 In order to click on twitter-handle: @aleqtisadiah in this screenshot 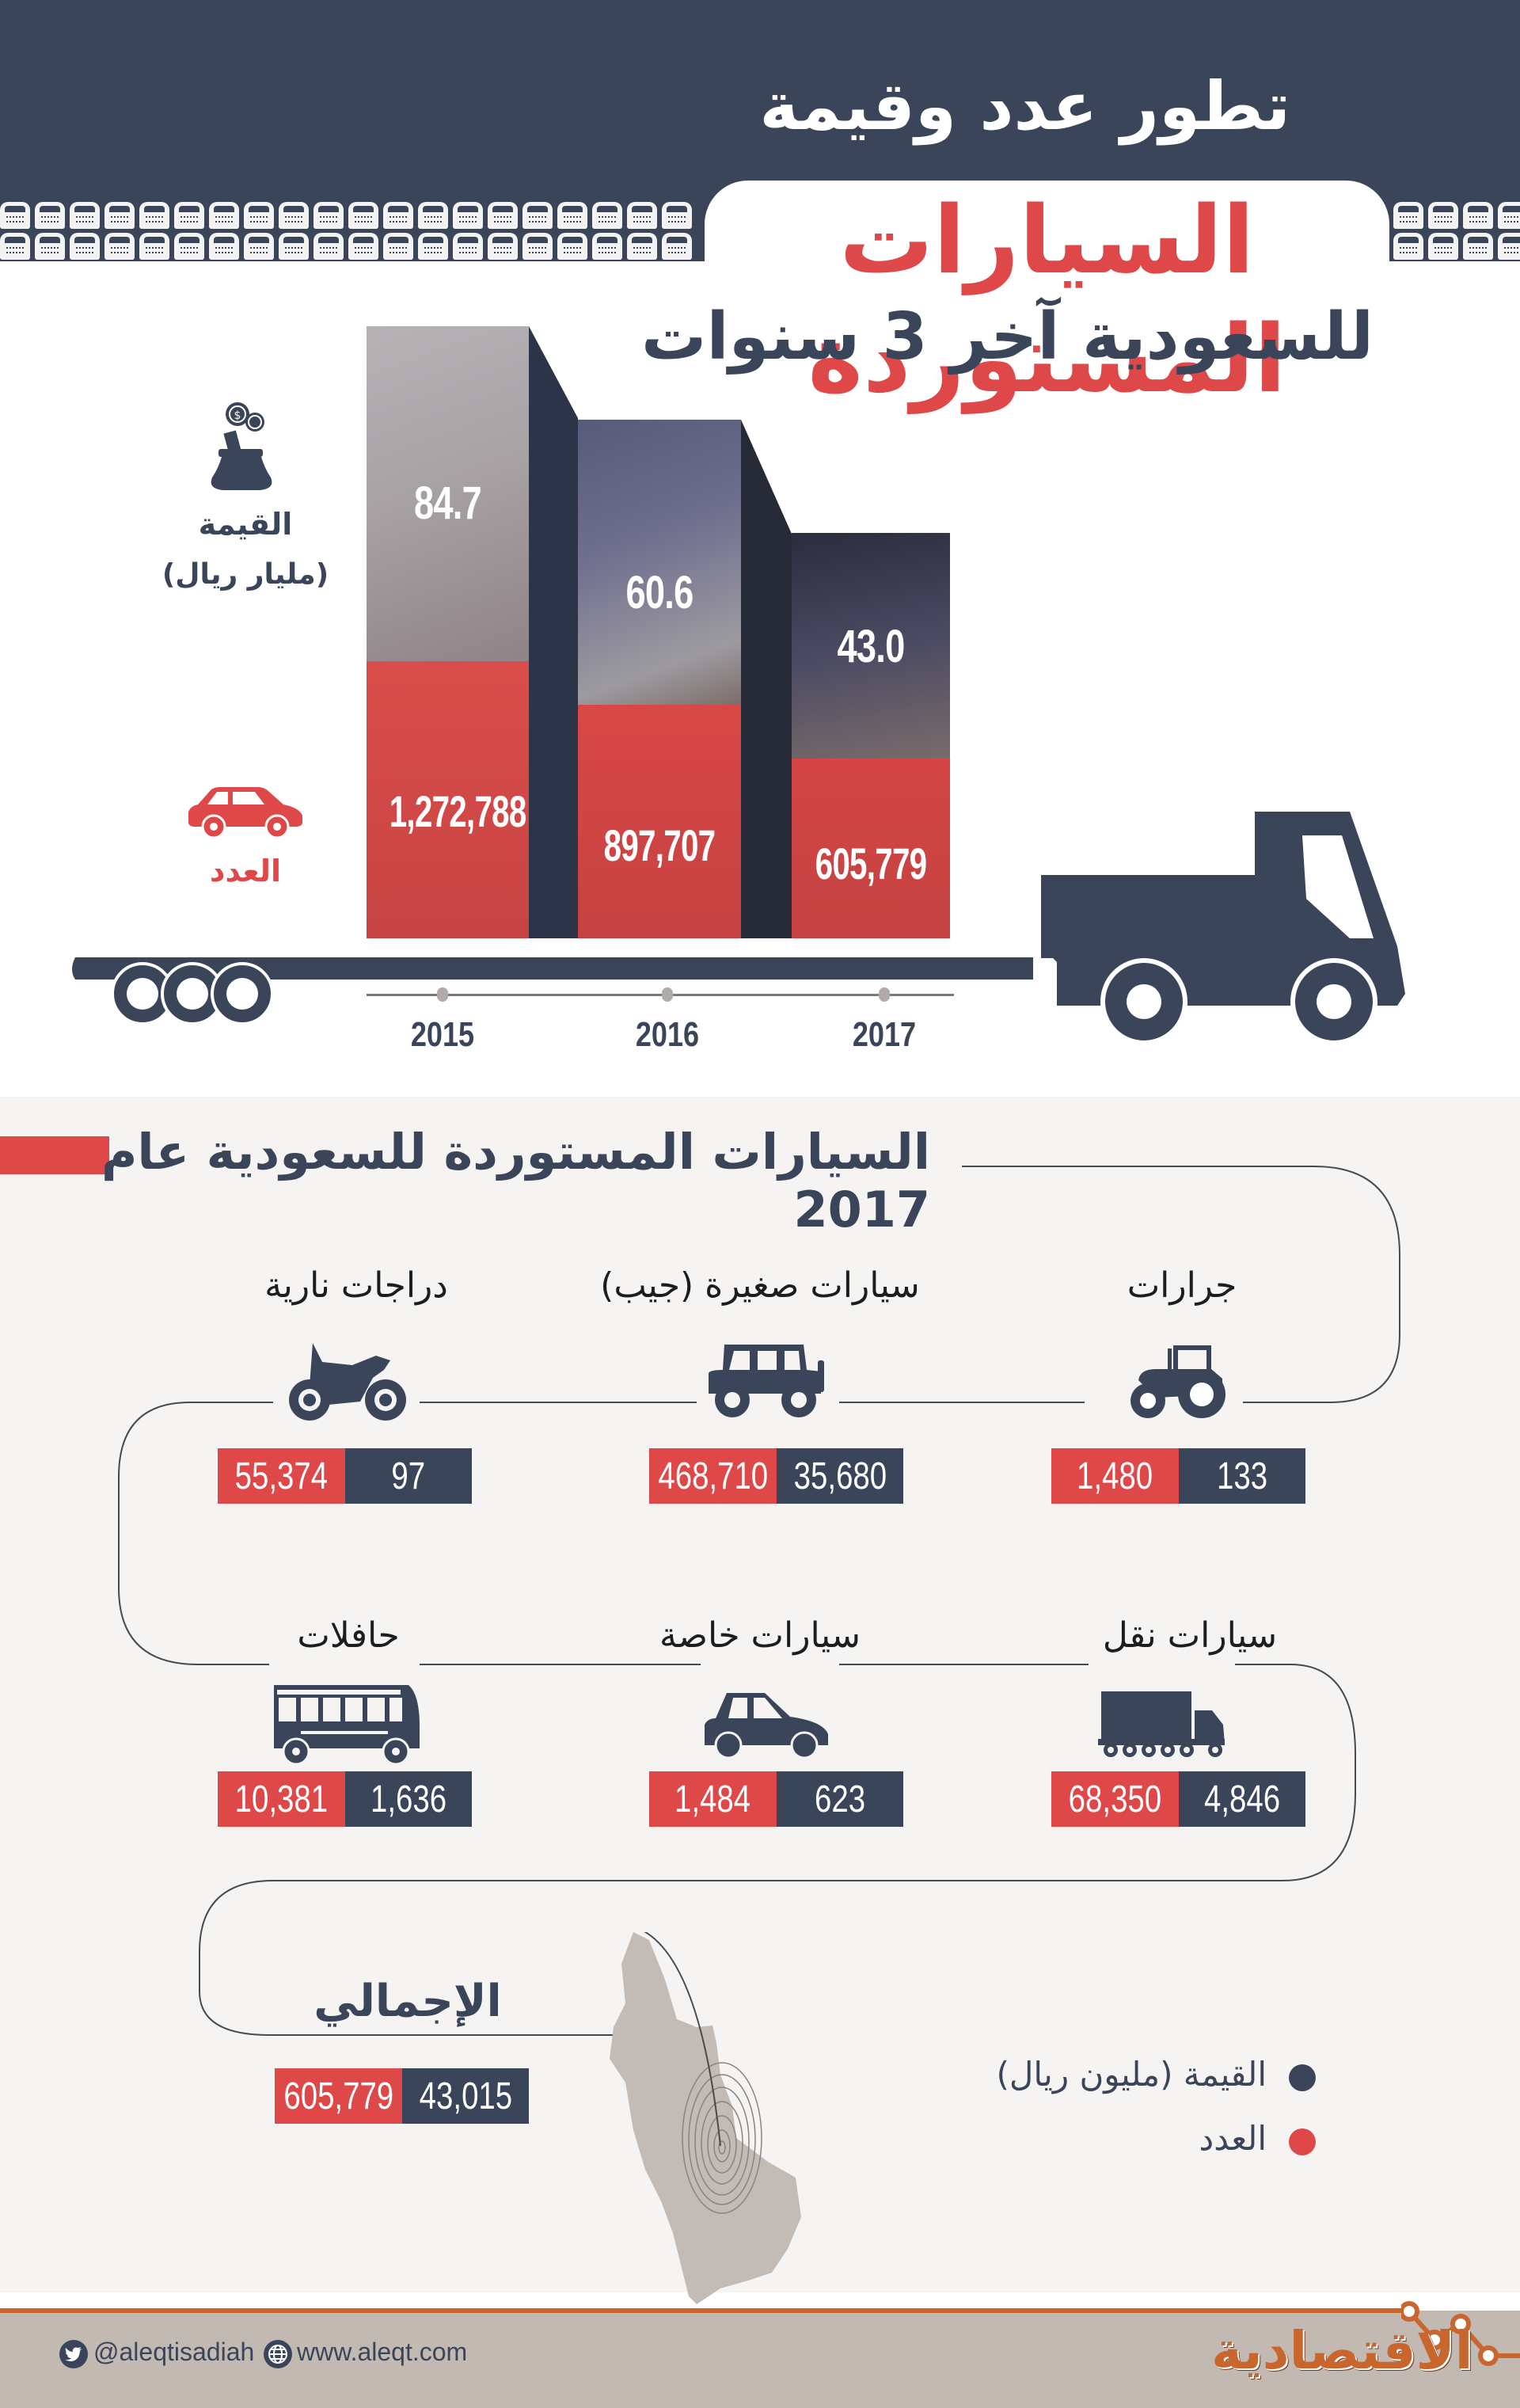, I will do `click(174, 2352)`.